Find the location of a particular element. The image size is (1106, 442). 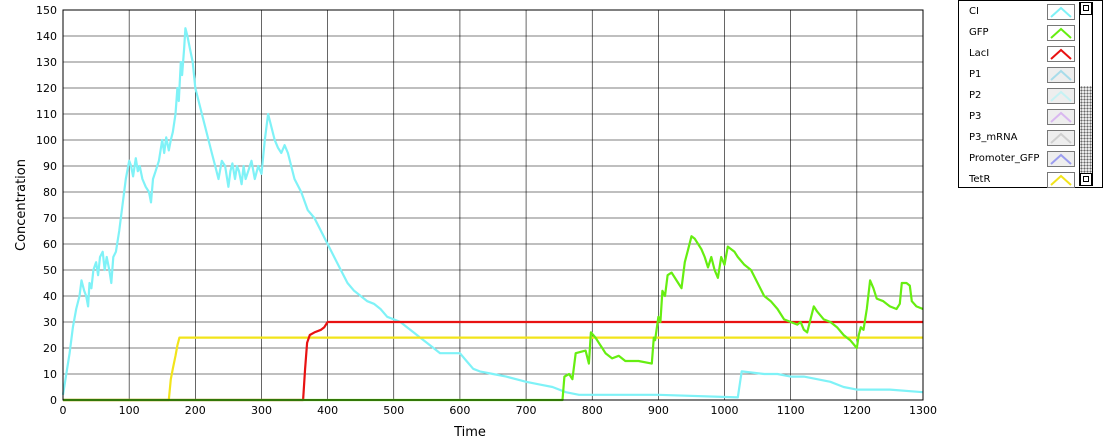

x-tick-label: 700 is located at coordinates (526, 410).